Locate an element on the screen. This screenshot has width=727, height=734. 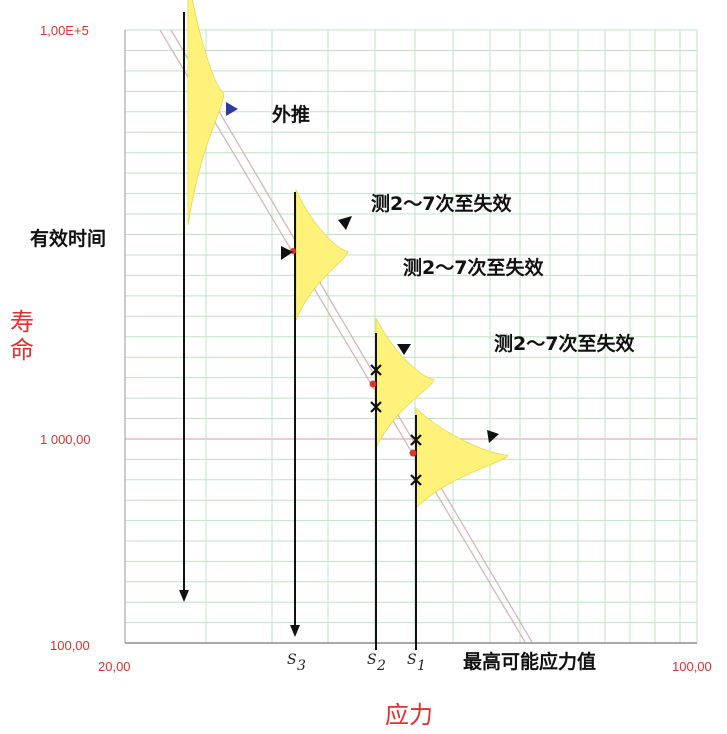
mean-point-s1 is located at coordinates (413, 453).